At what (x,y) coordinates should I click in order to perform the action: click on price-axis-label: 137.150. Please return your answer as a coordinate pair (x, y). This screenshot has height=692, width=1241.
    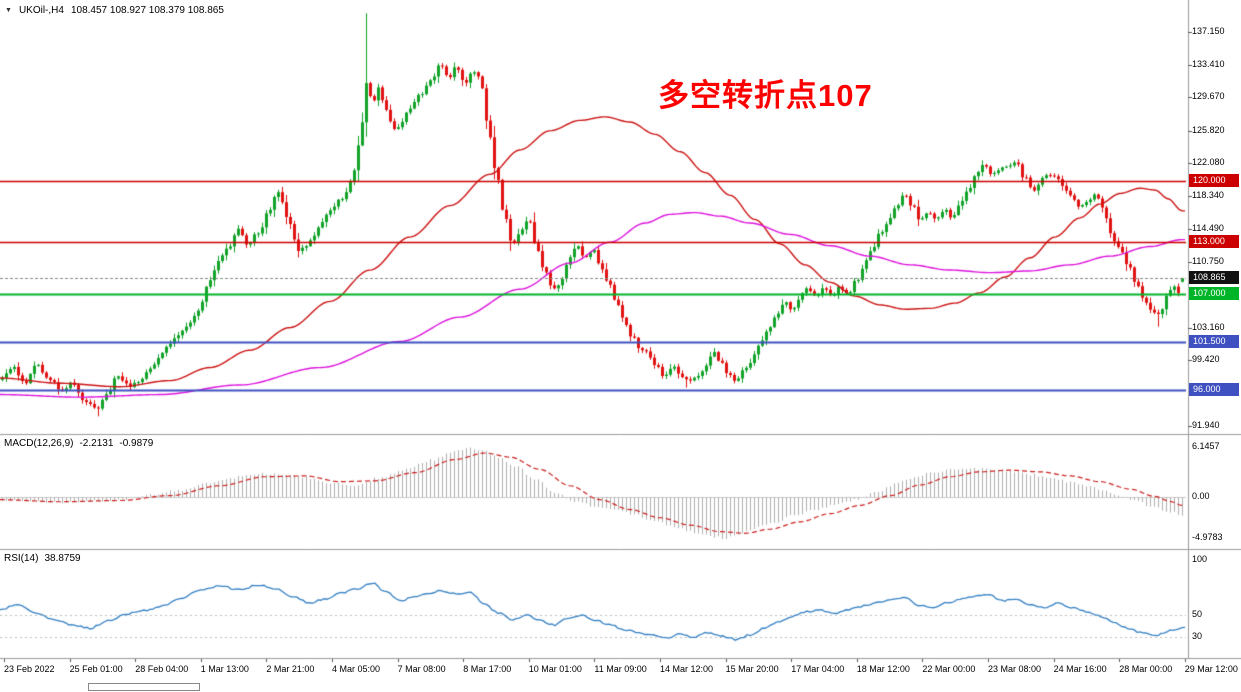
    Looking at the image, I should click on (1208, 30).